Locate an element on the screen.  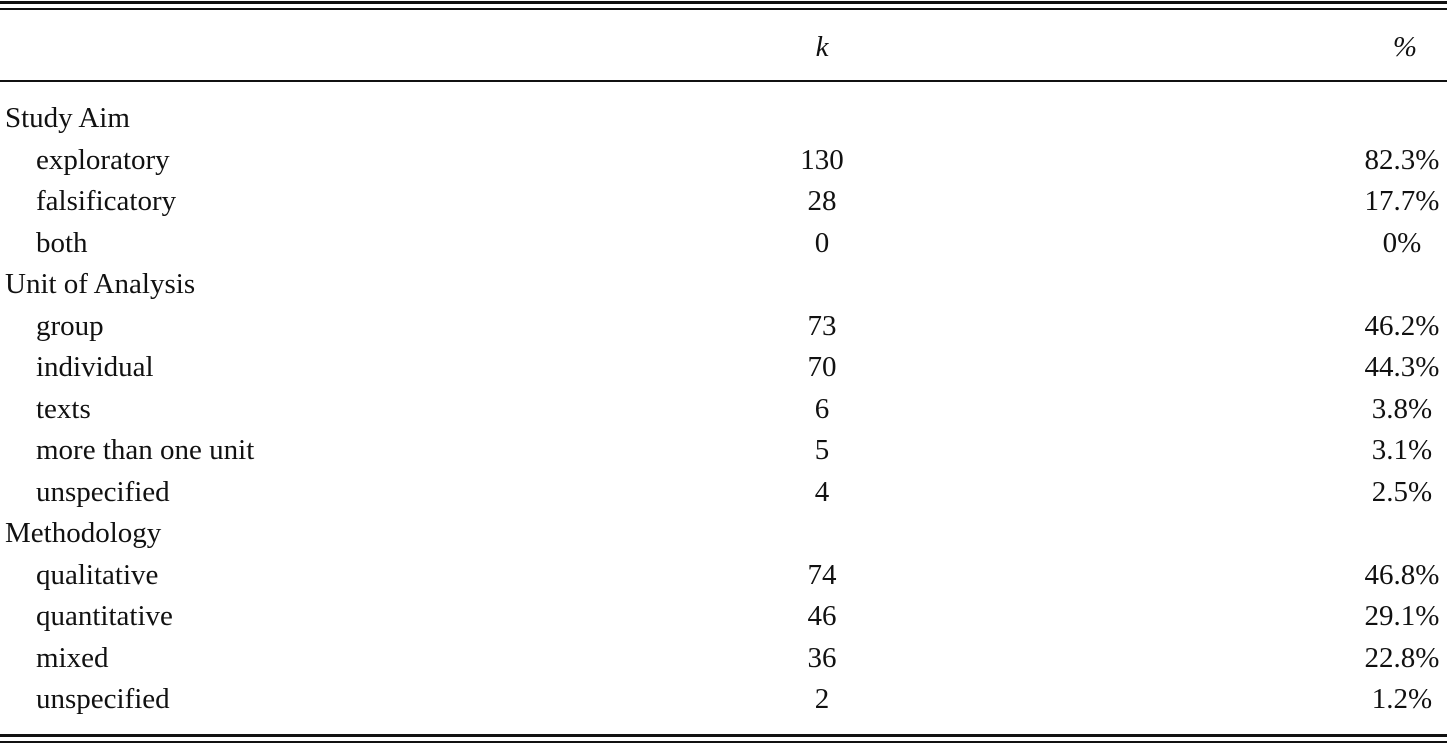
cell-k: 74 is located at coordinates (822, 574).